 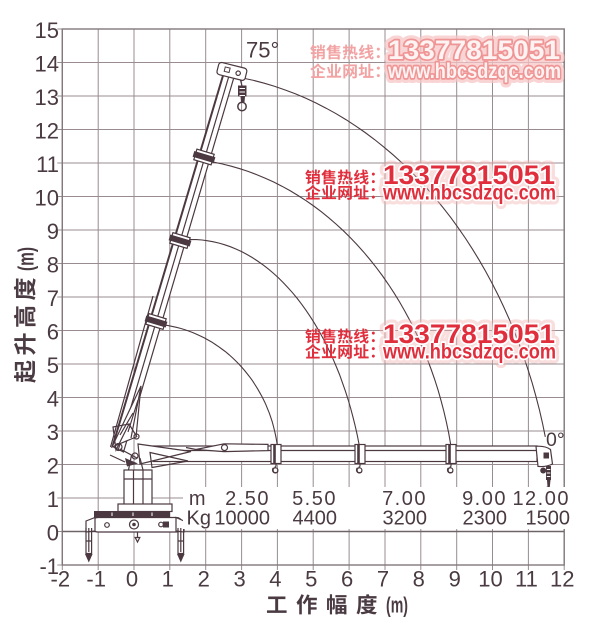 What do you see at coordinates (404, 499) in the screenshot?
I see `svg-text: 7.00` at bounding box center [404, 499].